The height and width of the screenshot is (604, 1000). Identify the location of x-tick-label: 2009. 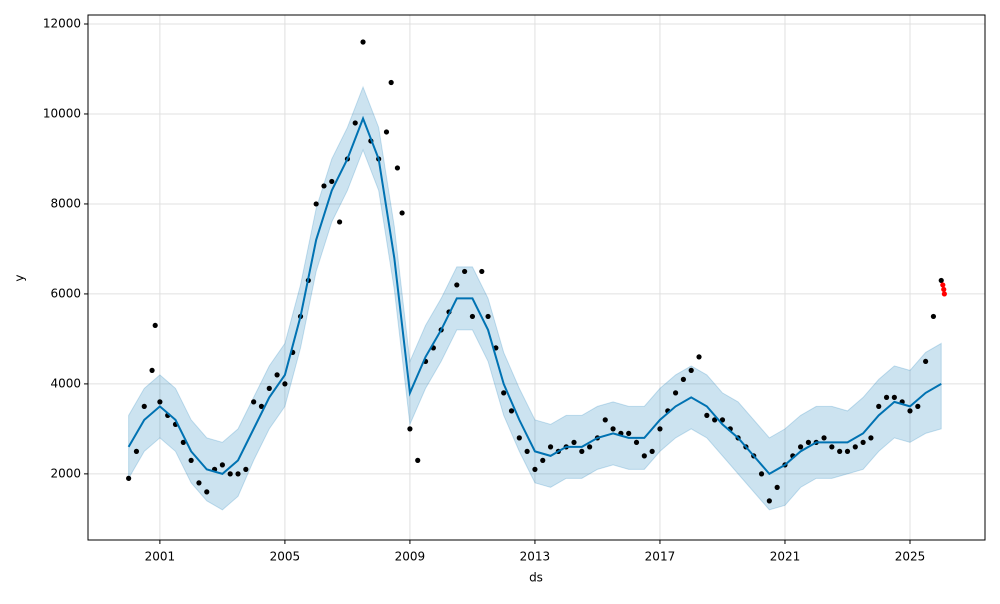
(410, 557).